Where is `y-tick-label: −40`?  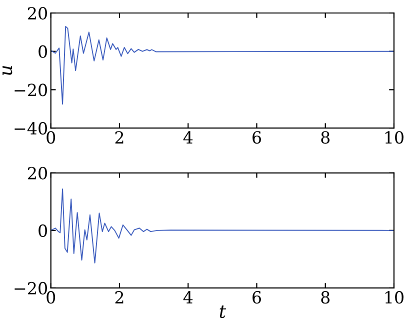 y-tick-label: −40 is located at coordinates (30, 128).